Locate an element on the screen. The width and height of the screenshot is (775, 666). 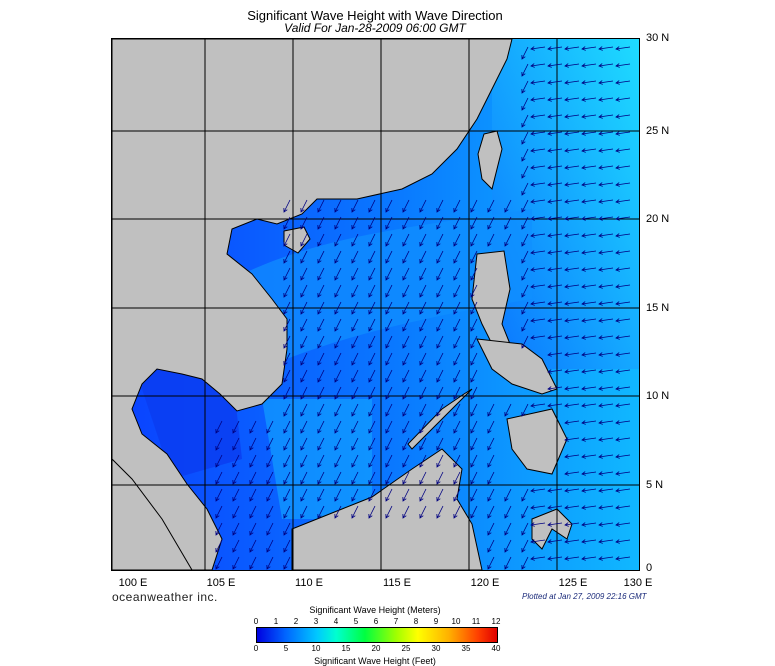
lat-label-10n: 10 N is located at coordinates (658, 396).